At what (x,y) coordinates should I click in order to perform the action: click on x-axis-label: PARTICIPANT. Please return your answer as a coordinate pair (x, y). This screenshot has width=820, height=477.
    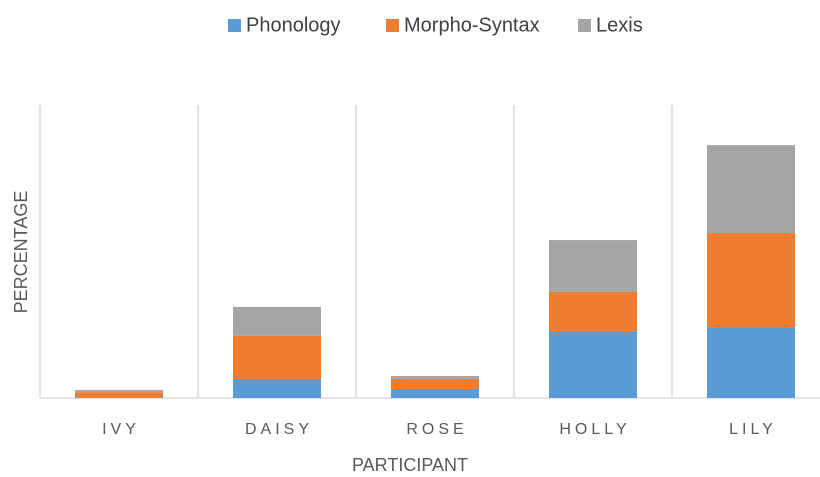
    Looking at the image, I should click on (410, 465).